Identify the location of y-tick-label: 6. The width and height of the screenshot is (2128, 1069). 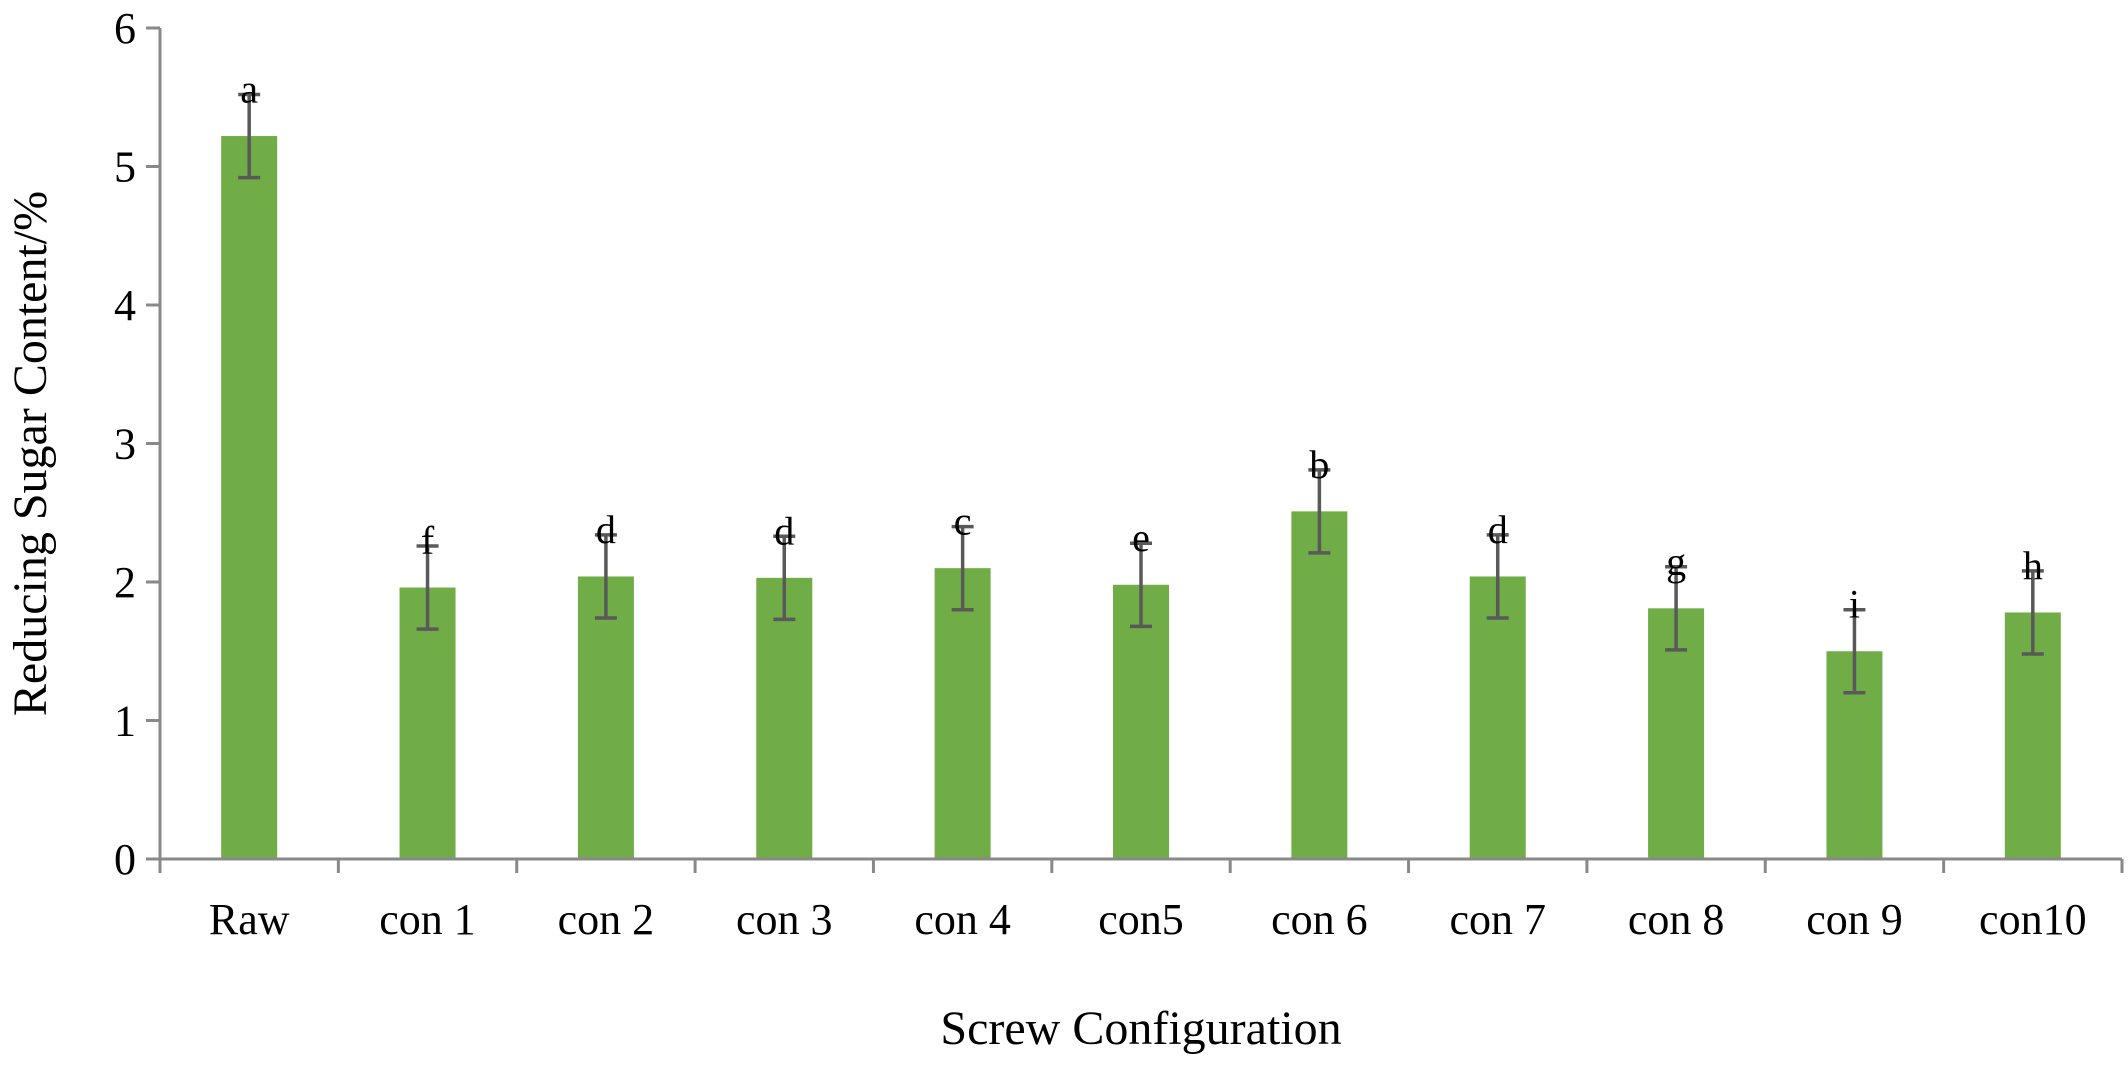
(125, 28).